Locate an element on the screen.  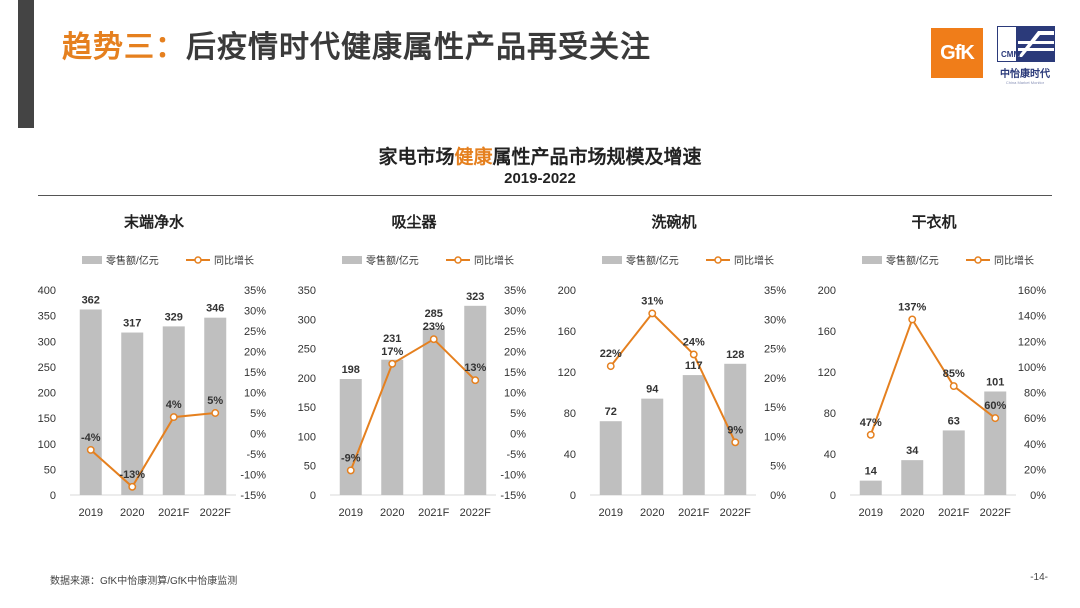
bar-value-label: 14 is located at coordinates (871, 472).